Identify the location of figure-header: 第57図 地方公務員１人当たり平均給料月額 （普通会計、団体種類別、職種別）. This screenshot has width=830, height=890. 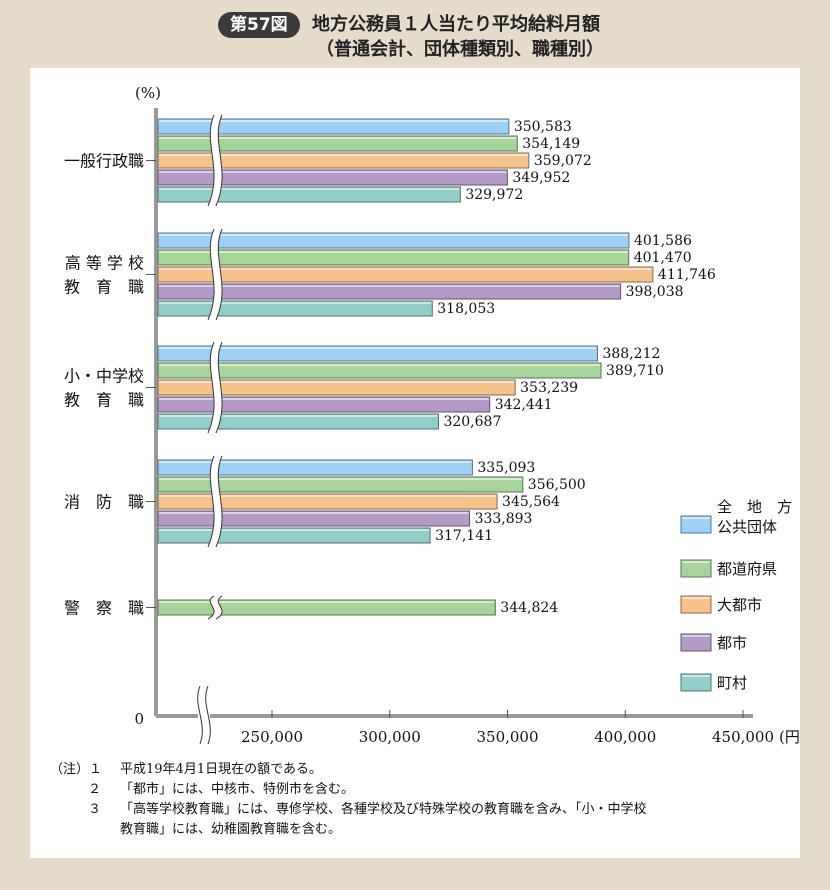
(415, 39).